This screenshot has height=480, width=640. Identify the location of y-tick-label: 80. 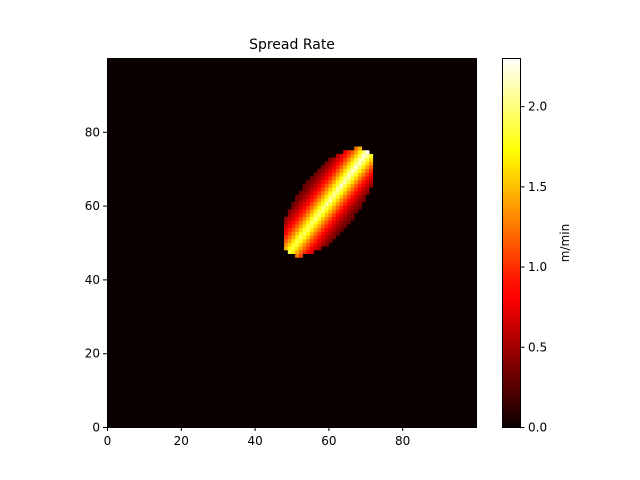
(92, 132).